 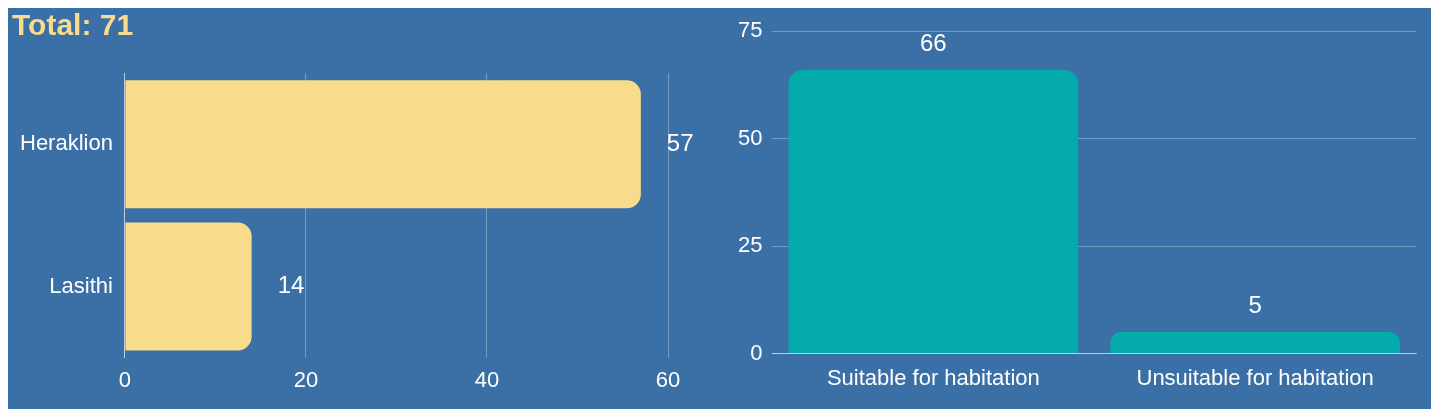 I want to click on x-tick-label: Unsuitable for habitation, so click(x=1255, y=377).